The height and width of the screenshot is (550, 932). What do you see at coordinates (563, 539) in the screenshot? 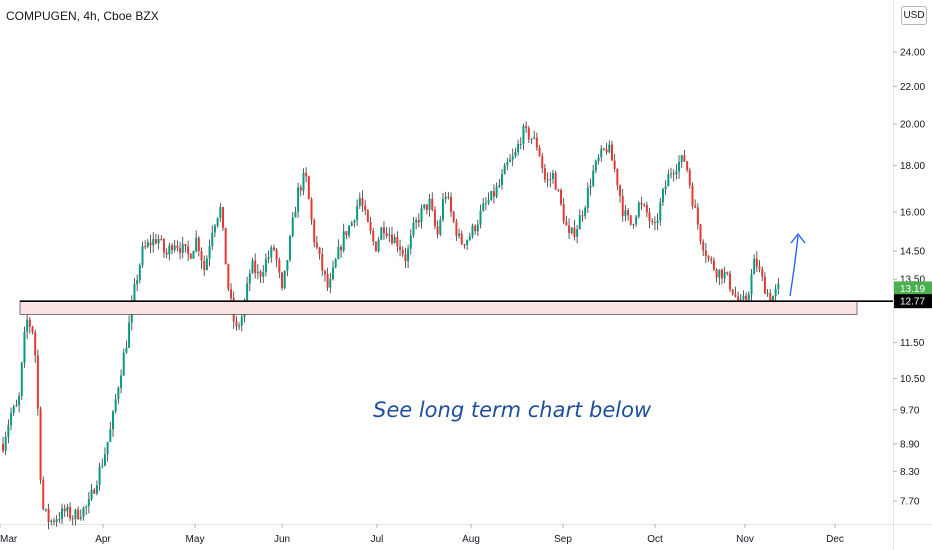
I see `x-tick-label: Sep` at bounding box center [563, 539].